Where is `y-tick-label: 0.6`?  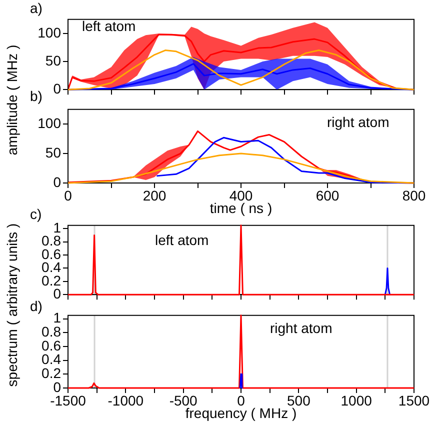 y-tick-label: 0.6 is located at coordinates (52, 345).